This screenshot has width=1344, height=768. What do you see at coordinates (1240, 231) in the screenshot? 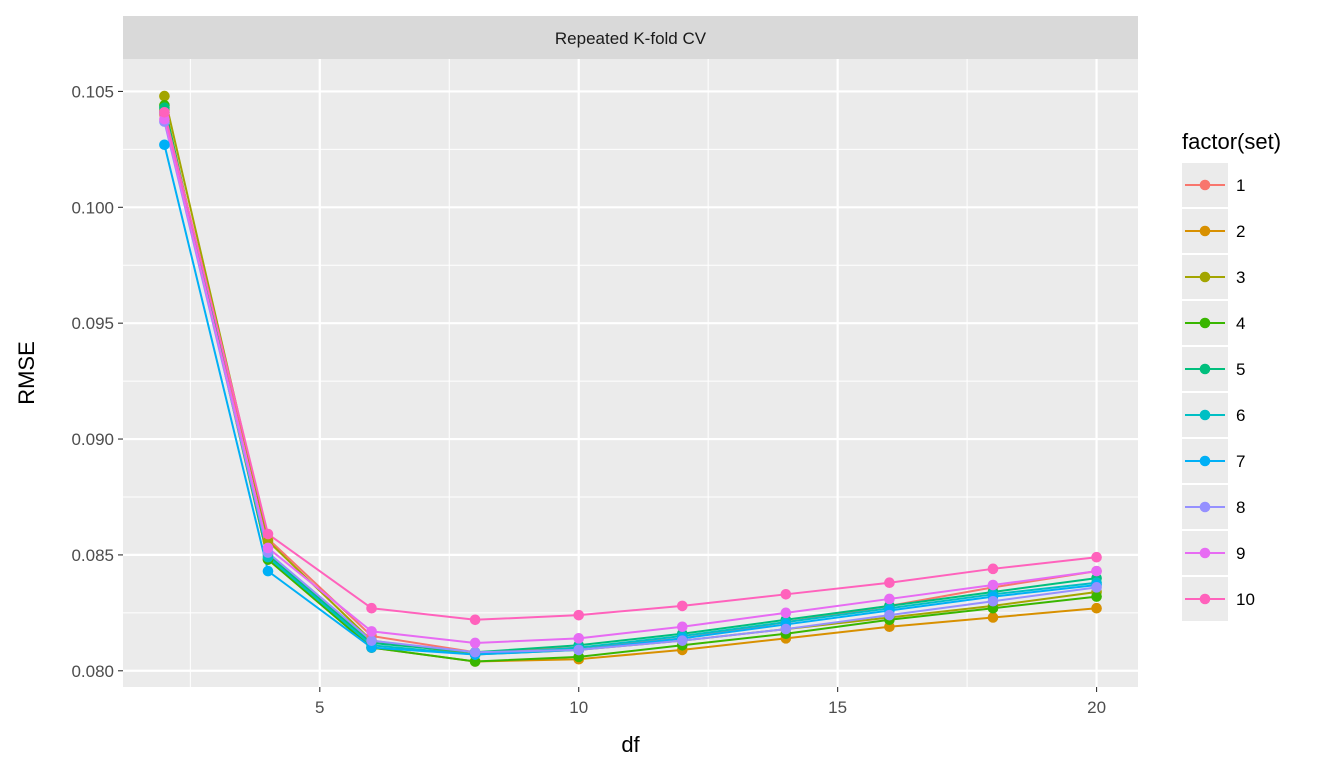
I see `legend-label: 2` at bounding box center [1240, 231].